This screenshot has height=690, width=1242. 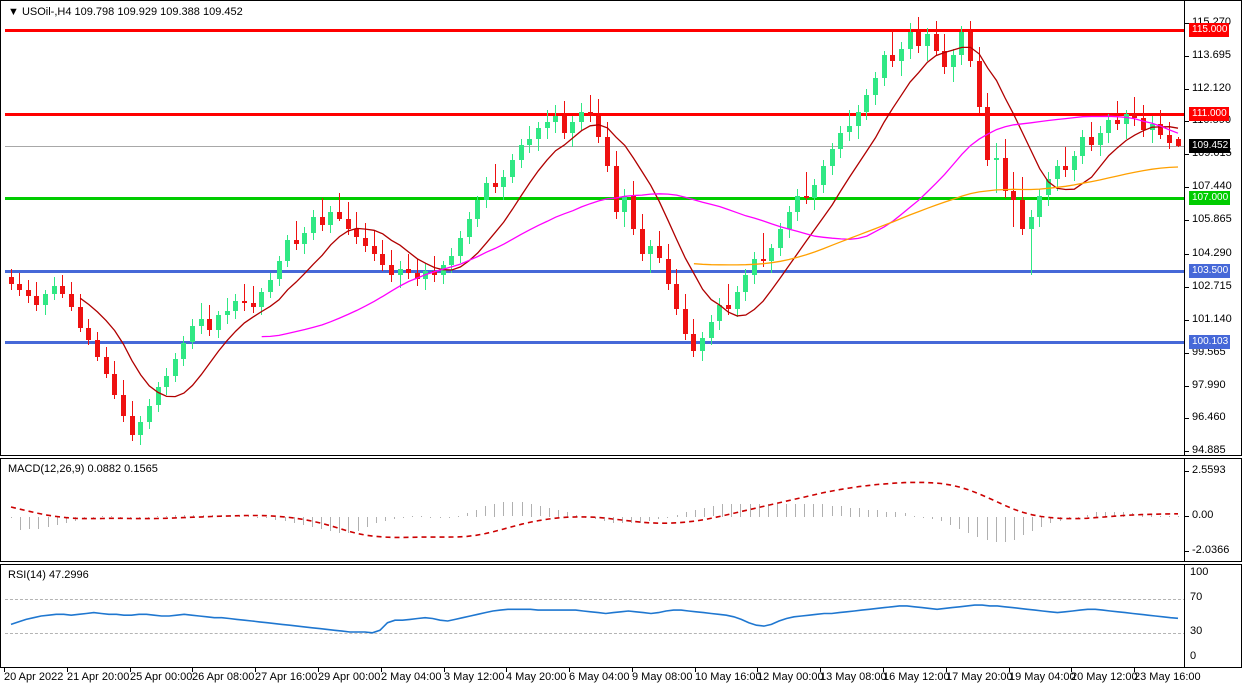 I want to click on rsi-scale: 100 70 30 0, so click(x=1212, y=616).